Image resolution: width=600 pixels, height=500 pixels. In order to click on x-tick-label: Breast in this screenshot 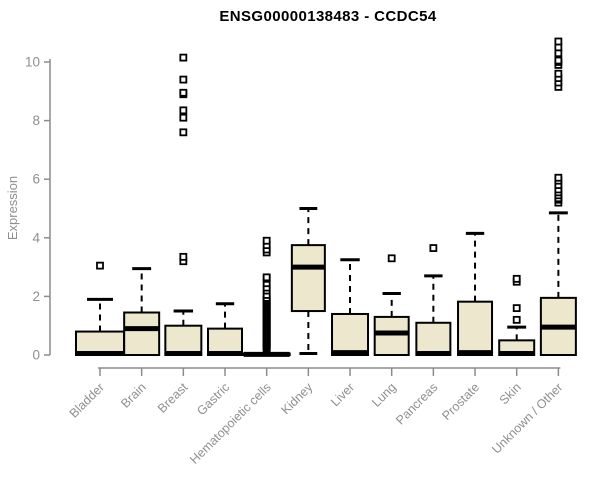, I will do `click(173, 398)`.